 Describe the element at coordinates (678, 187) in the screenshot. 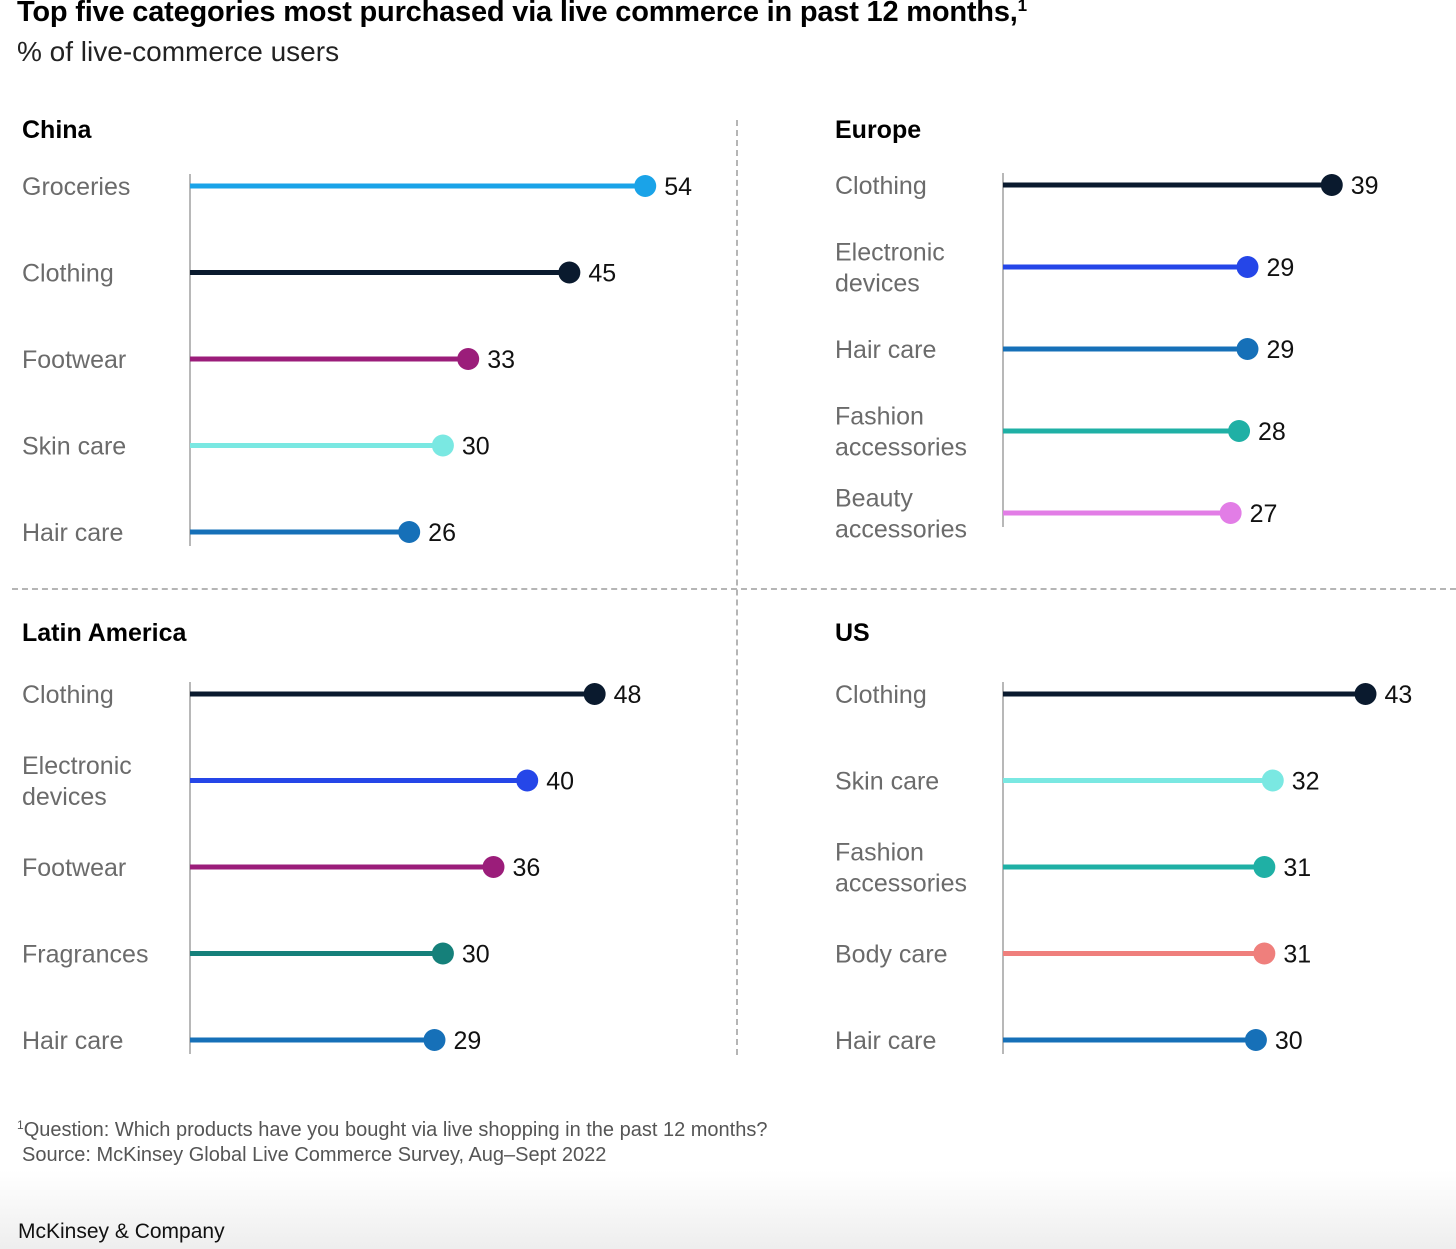

I see `value-label: 54` at that location.